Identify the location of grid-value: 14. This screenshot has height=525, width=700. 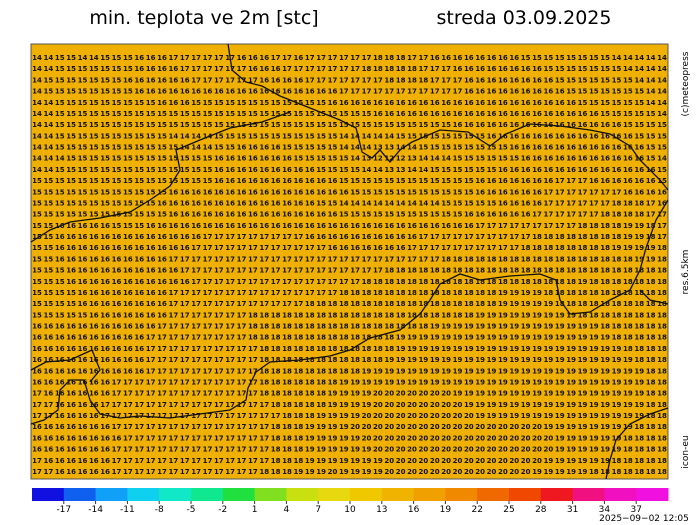
(412, 170).